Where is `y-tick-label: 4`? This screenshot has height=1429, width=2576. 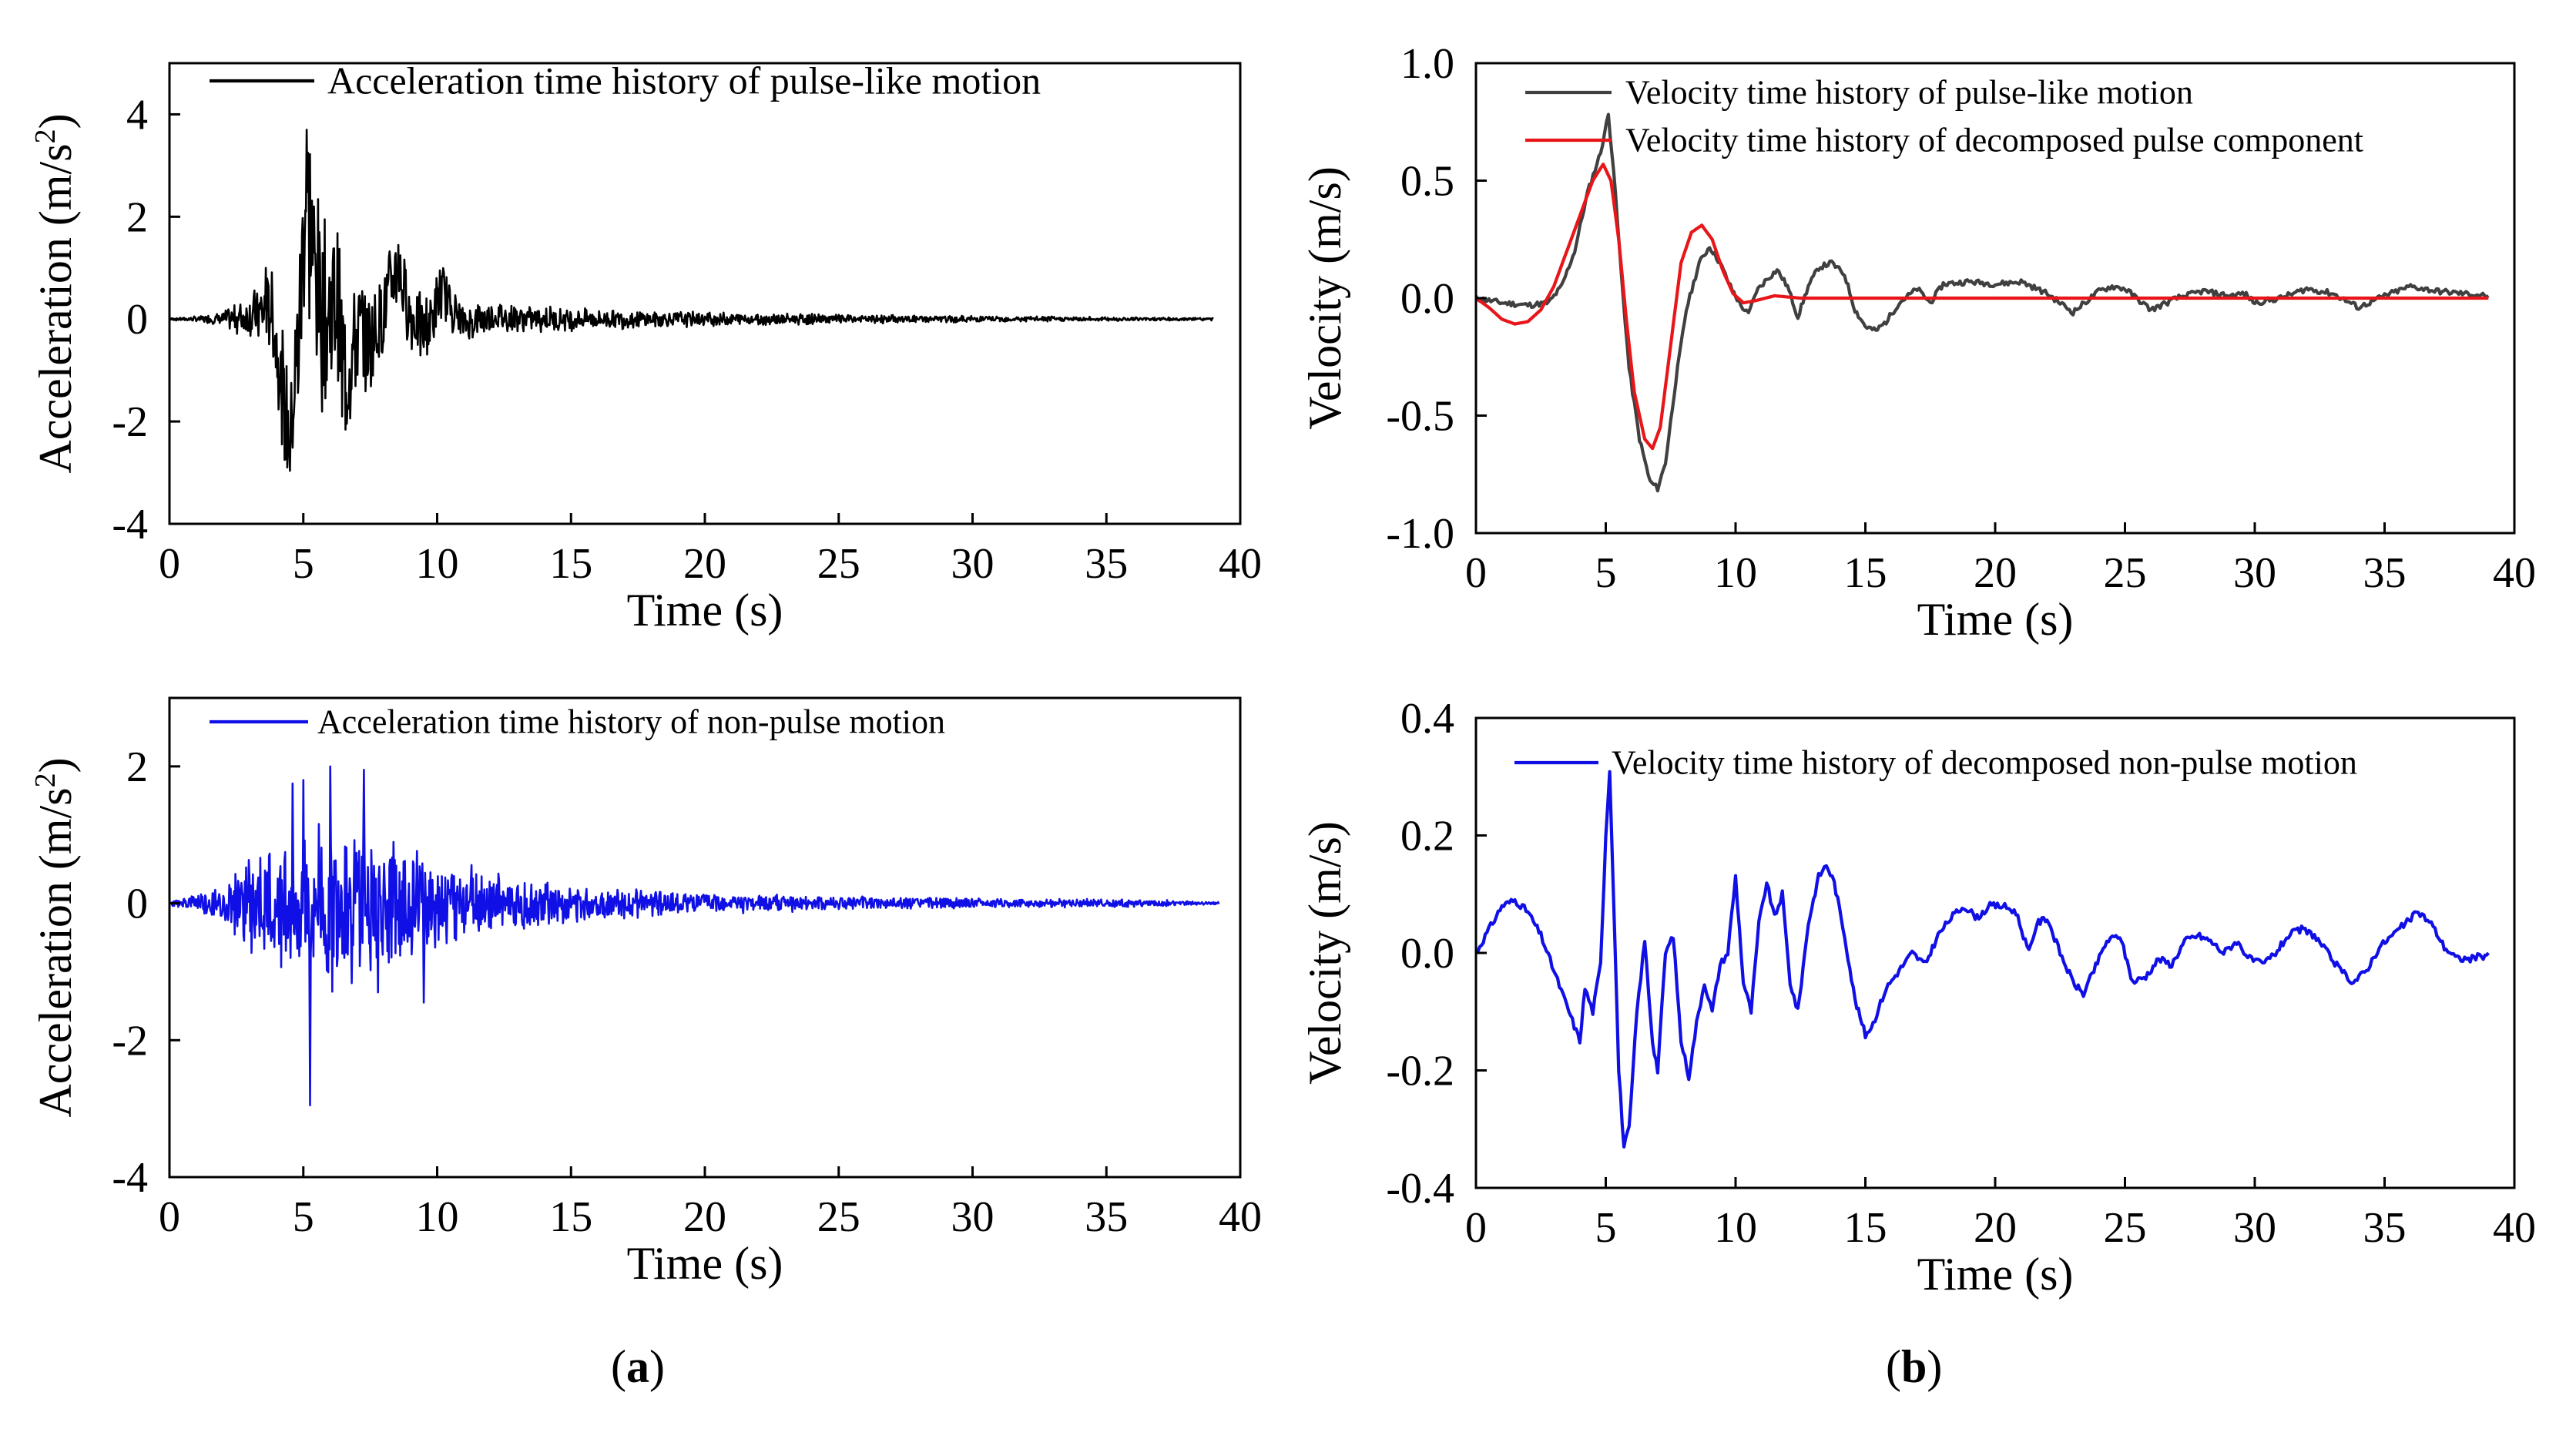
y-tick-label: 4 is located at coordinates (137, 115).